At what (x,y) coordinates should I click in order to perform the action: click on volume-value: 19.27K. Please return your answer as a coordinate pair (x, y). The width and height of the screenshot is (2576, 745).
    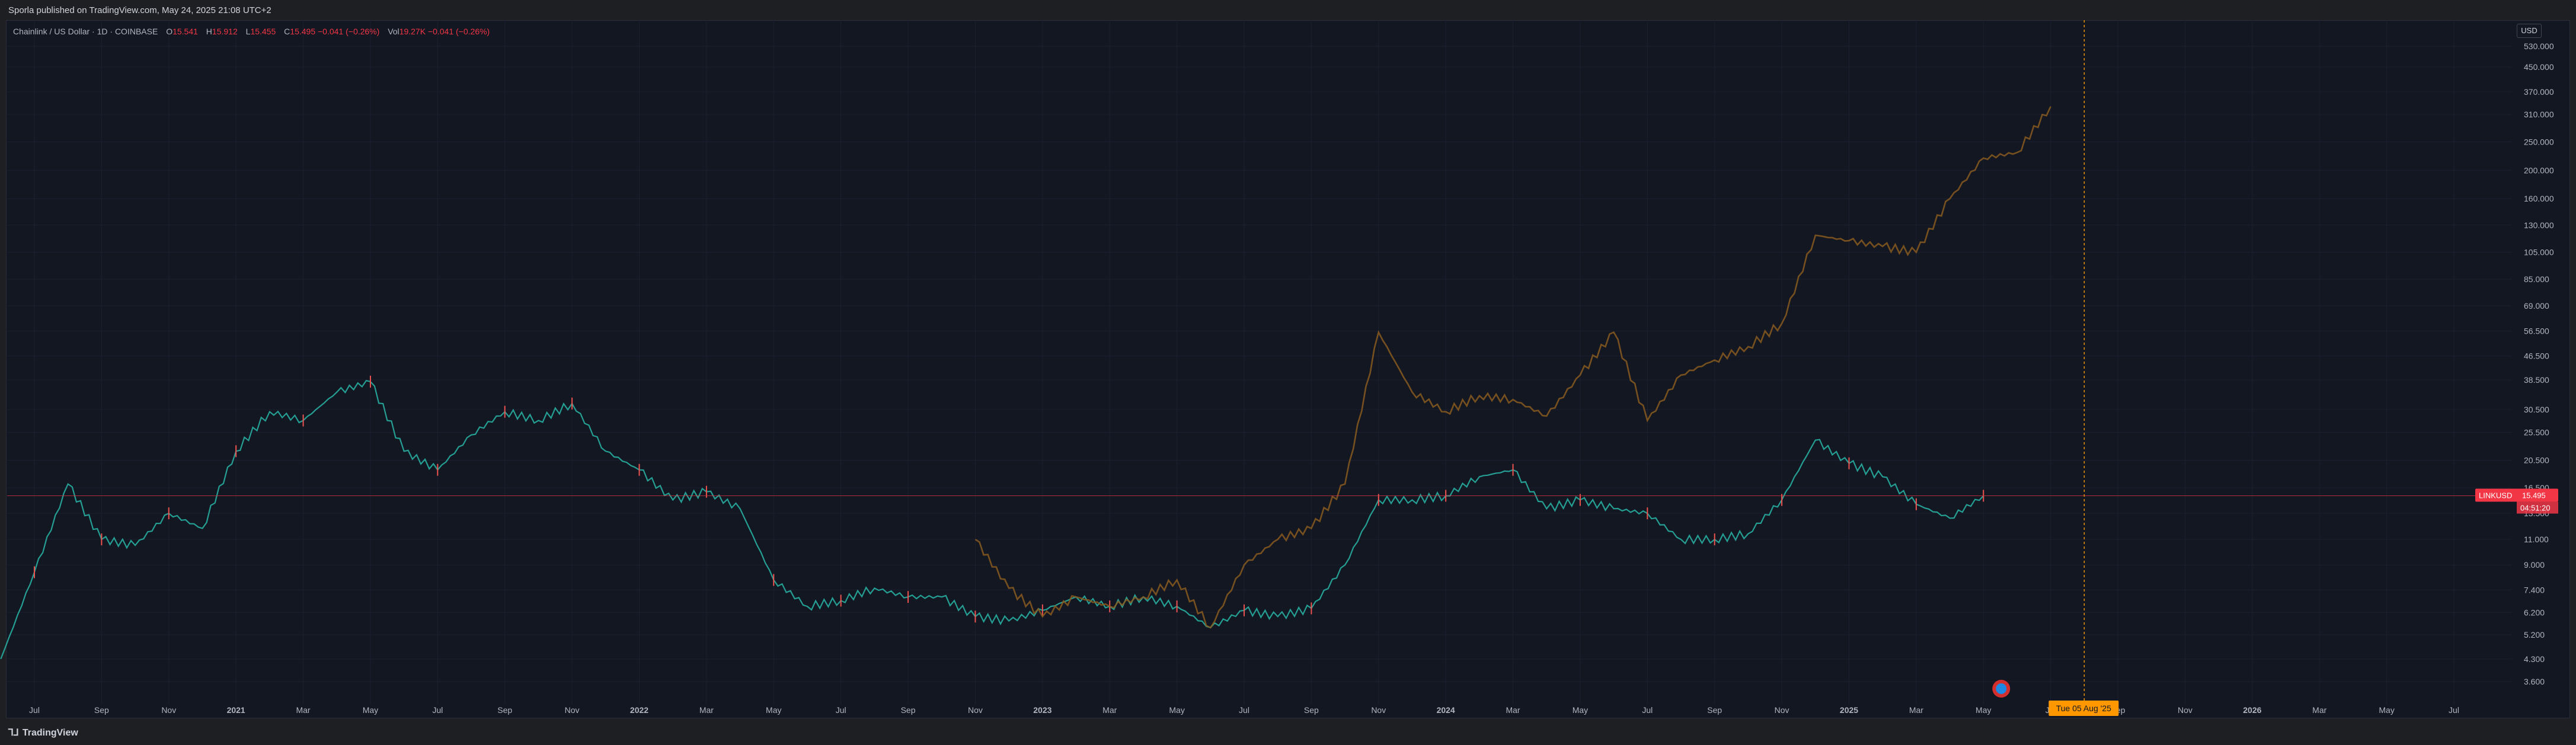
    Looking at the image, I should click on (412, 31).